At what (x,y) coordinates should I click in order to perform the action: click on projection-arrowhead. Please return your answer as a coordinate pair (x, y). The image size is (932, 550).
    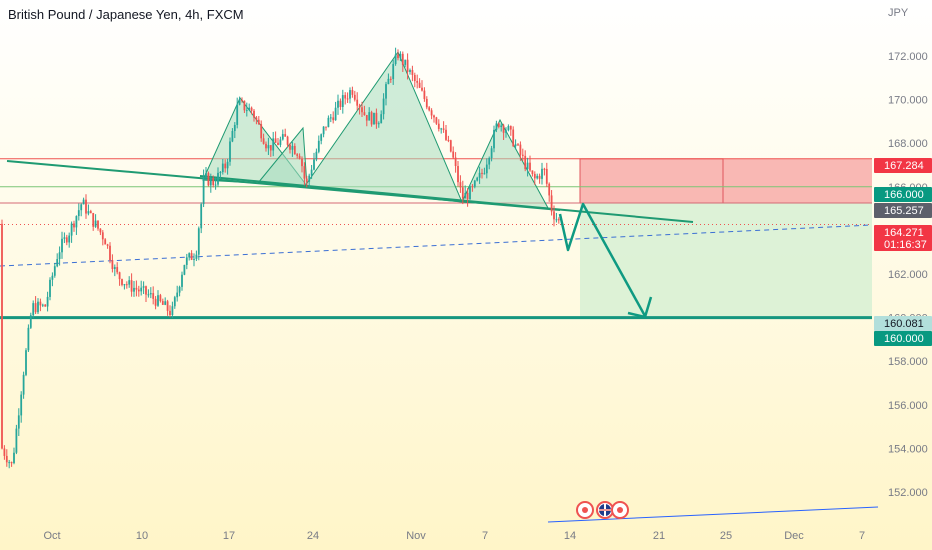
    Looking at the image, I should click on (640, 307).